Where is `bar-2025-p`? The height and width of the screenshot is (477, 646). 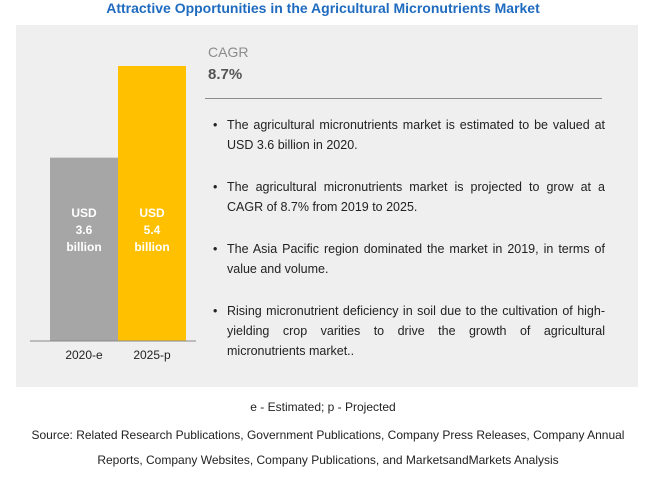 bar-2025-p is located at coordinates (152, 203).